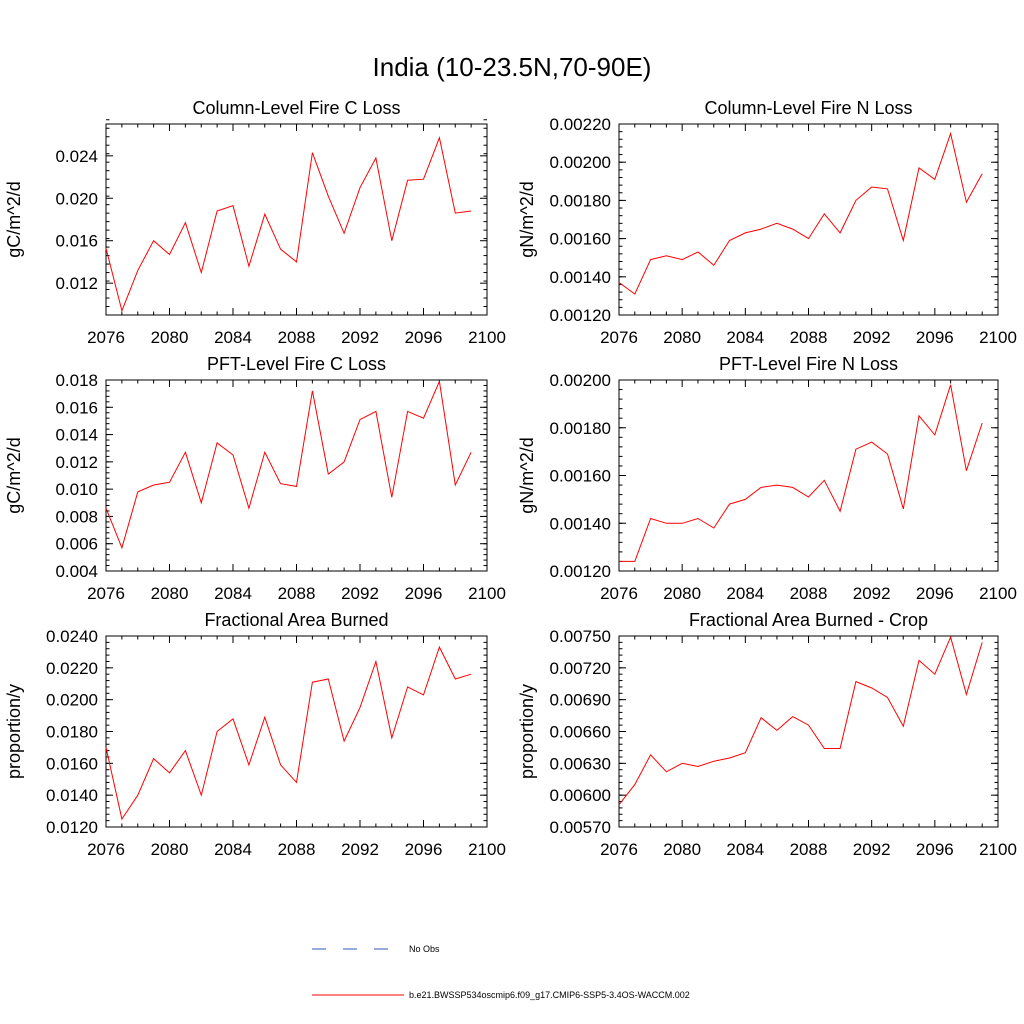 The height and width of the screenshot is (1024, 1024). What do you see at coordinates (580, 315) in the screenshot?
I see `y-tick-label: 0.00120` at bounding box center [580, 315].